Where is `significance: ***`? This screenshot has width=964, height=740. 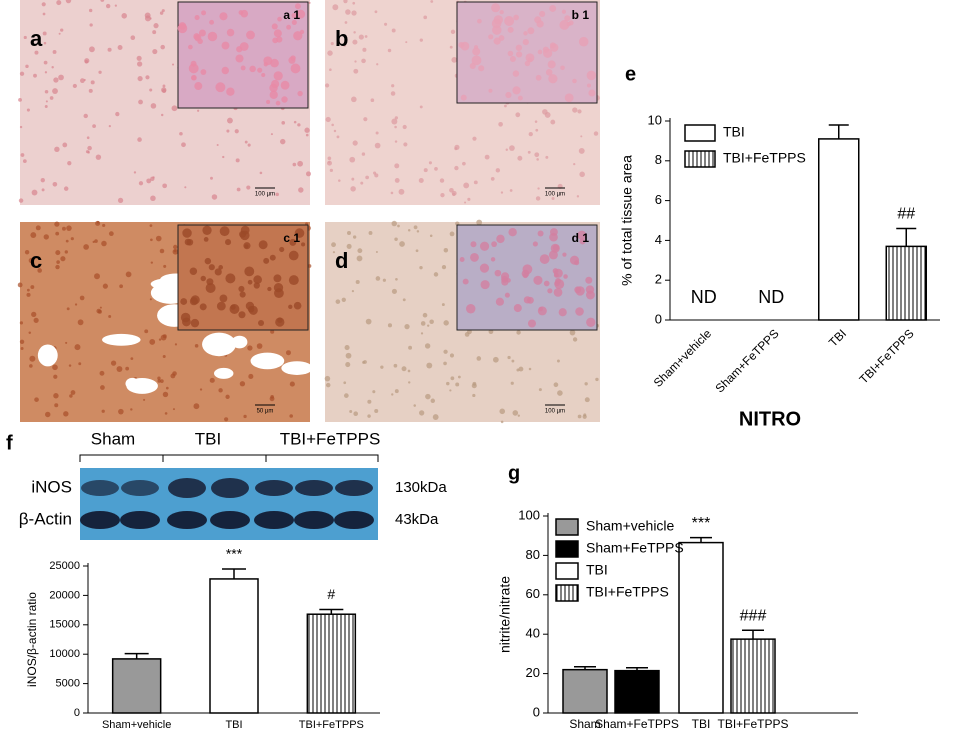 significance: *** is located at coordinates (701, 523).